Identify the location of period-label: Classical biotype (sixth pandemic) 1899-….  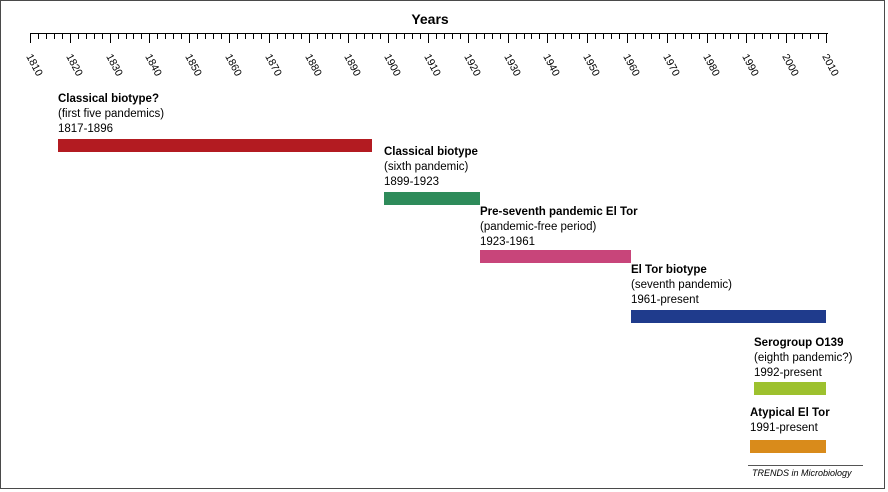
(431, 167).